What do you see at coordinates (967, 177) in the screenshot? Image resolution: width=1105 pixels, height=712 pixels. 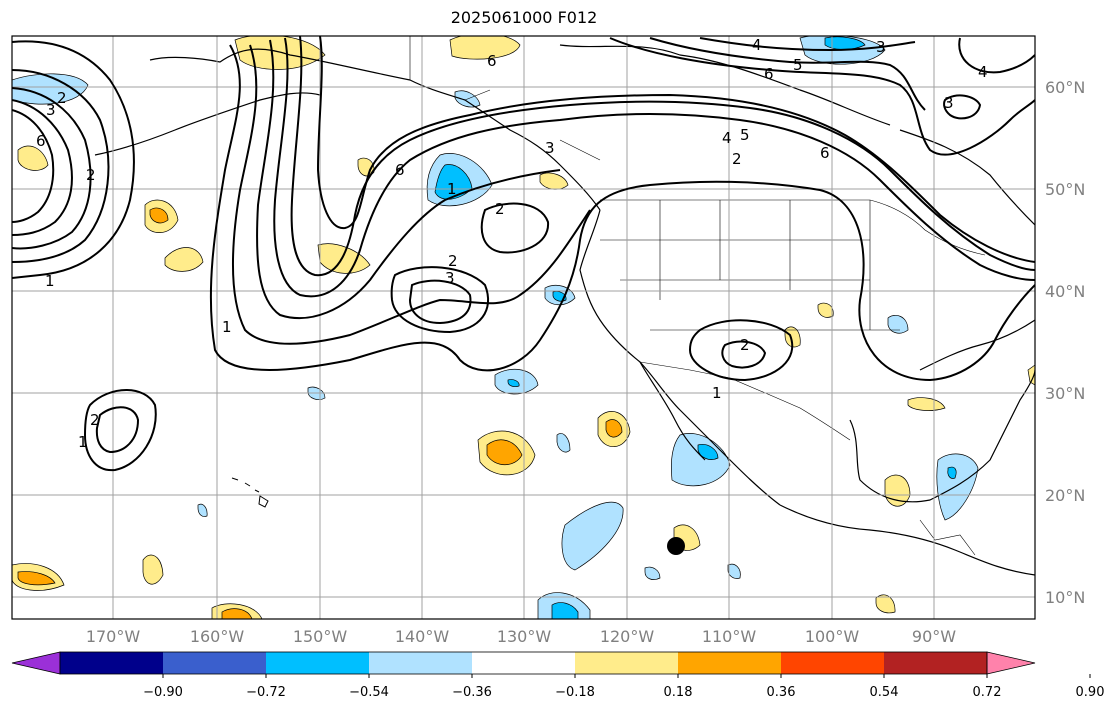 I see `hudson-bay` at bounding box center [967, 177].